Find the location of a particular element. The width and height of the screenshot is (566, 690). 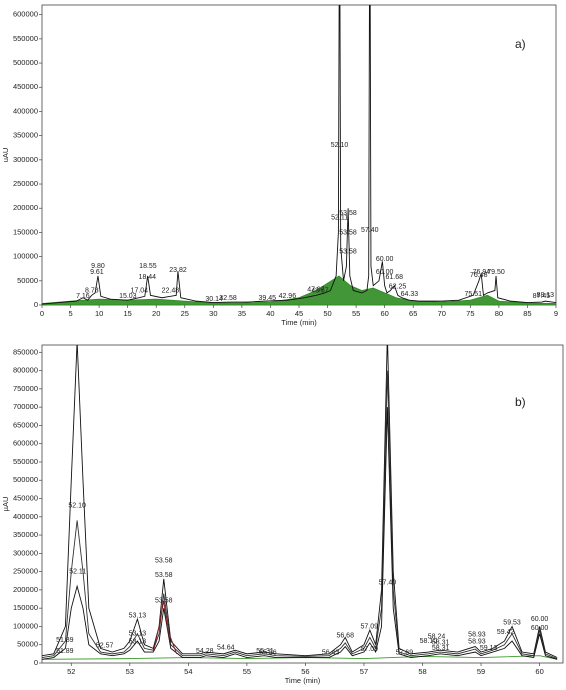

peak-label: 87.45 is located at coordinates (542, 296).